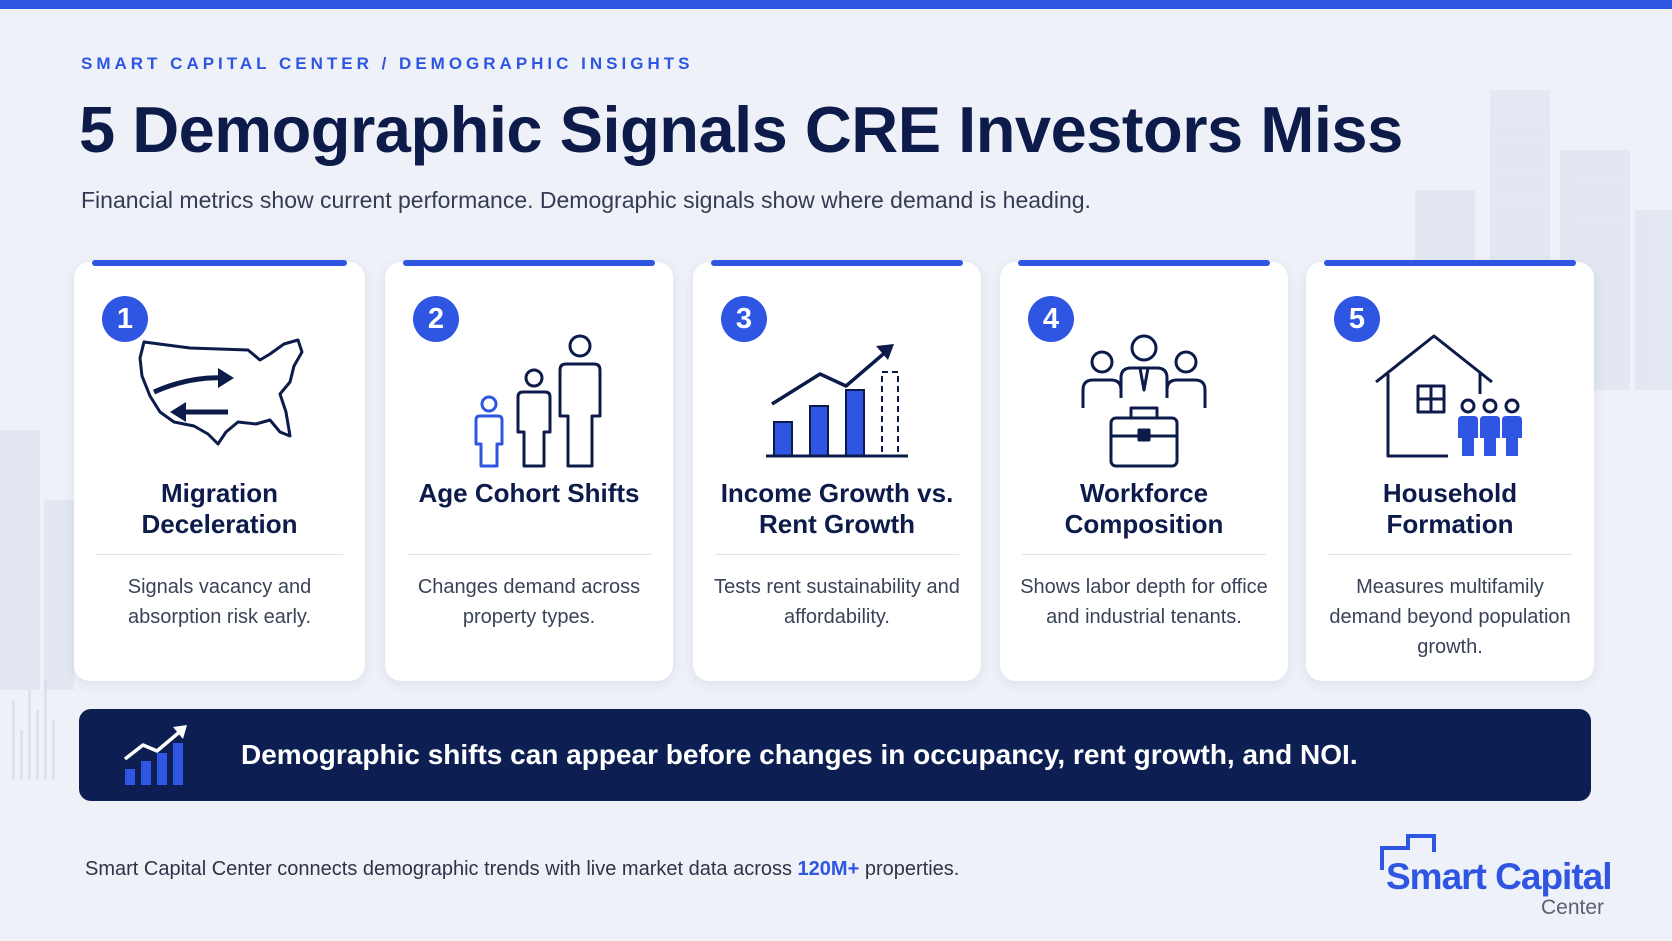 The width and height of the screenshot is (1672, 941). I want to click on trend-chart-icon, so click(155, 755).